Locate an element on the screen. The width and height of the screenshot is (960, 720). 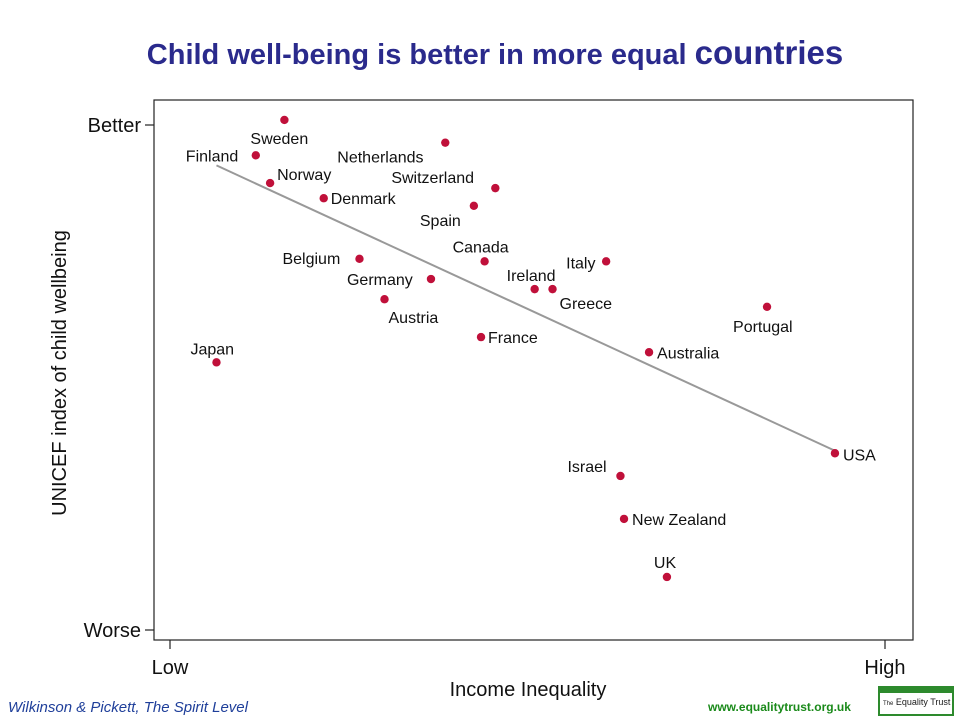
website-link: www.equalitytrust.org.uk is located at coordinates (779, 707).